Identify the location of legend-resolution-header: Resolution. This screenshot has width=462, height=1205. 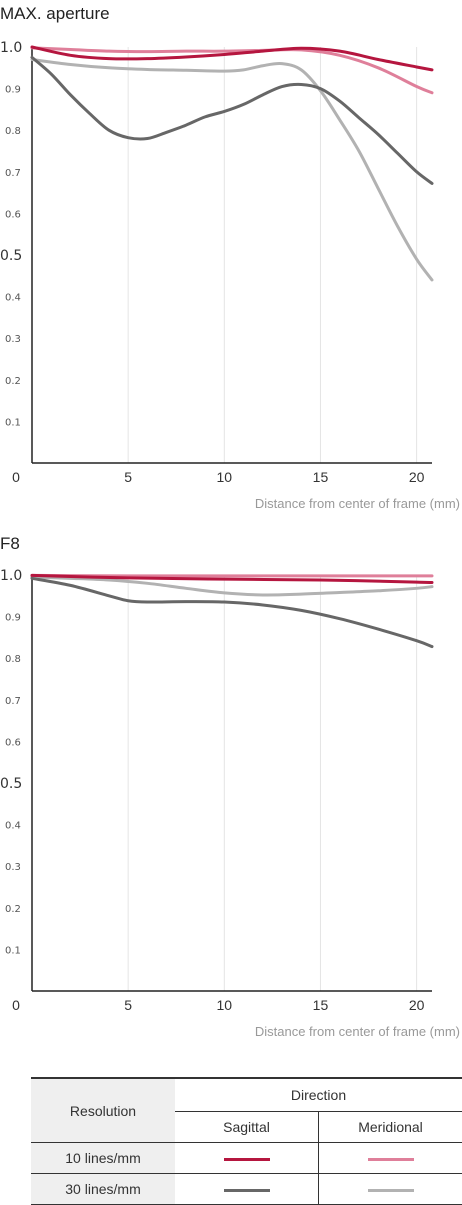
(103, 1110).